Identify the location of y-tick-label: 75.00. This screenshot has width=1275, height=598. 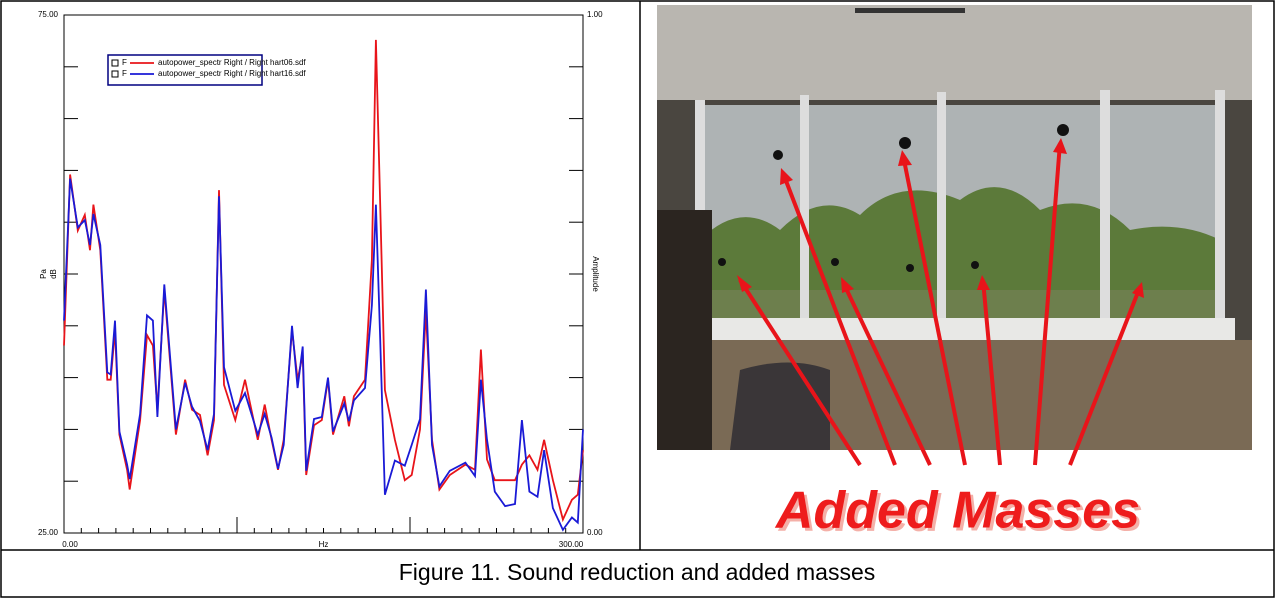
(48, 14).